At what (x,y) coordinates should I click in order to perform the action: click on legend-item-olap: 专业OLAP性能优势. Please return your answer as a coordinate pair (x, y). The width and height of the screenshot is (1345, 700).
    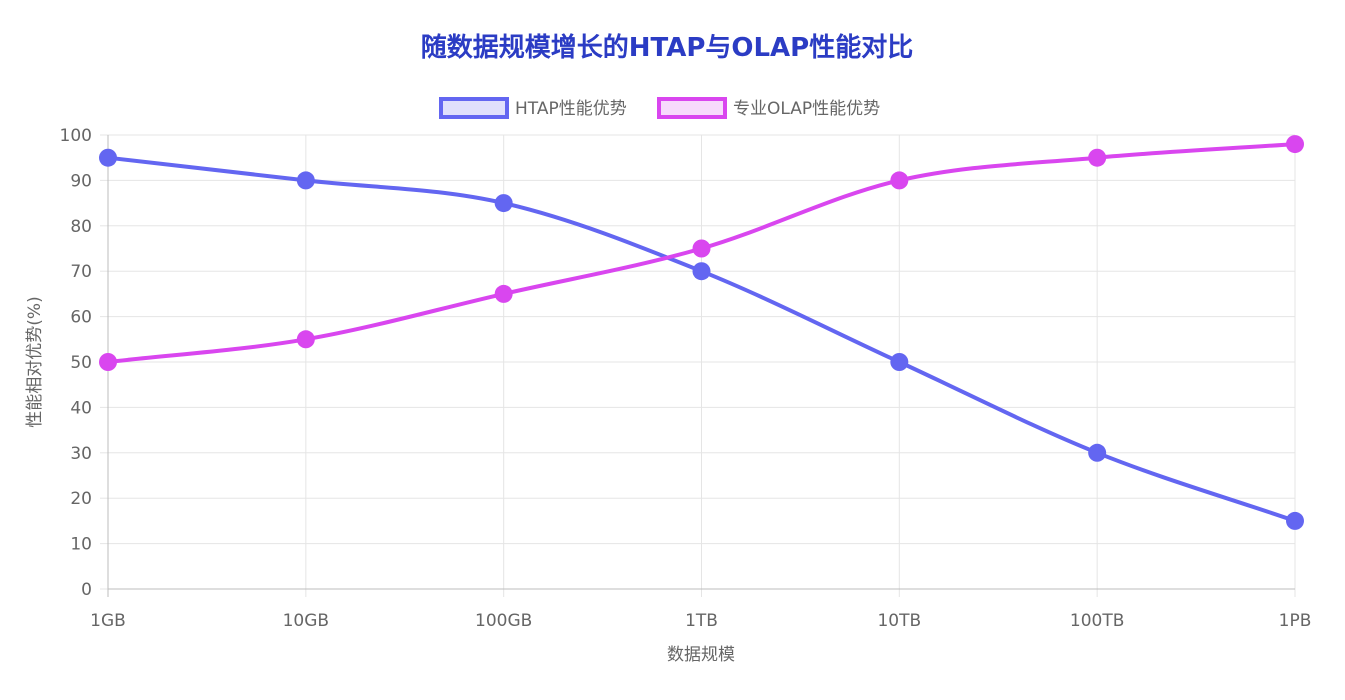
    Looking at the image, I should click on (768, 108).